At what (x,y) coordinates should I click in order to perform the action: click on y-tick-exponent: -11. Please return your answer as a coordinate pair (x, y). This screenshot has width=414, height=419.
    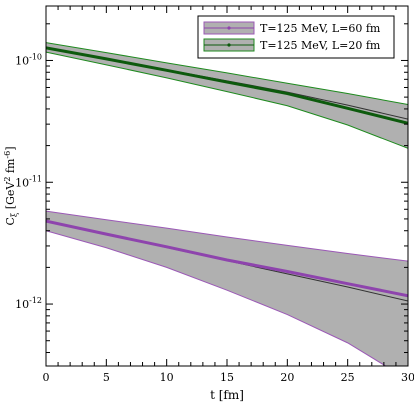
    Looking at the image, I should click on (35, 178).